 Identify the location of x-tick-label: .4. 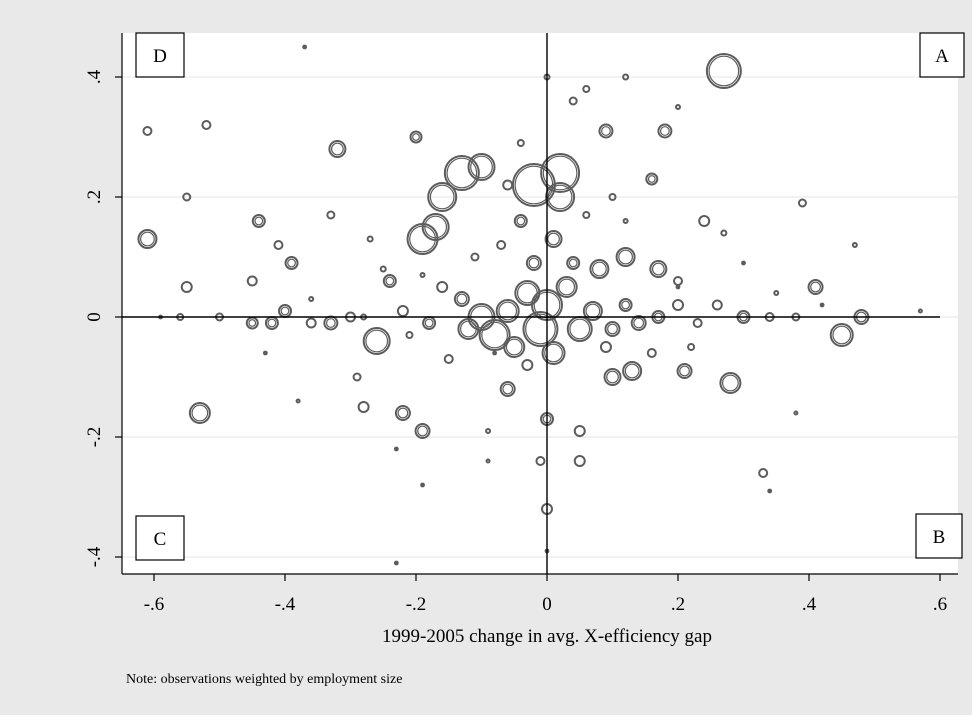
(809, 604).